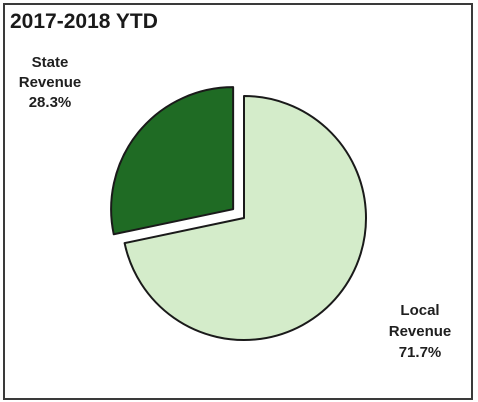  I want to click on local-revenue-label-line2: Revenue, so click(420, 331).